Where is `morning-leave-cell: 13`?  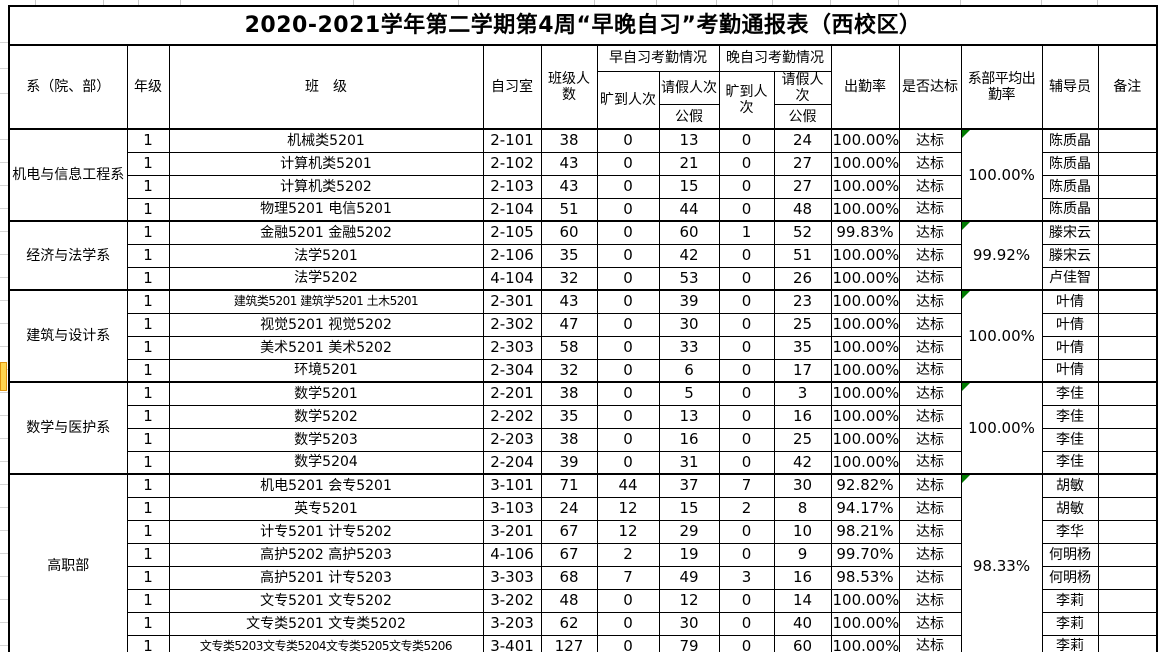
morning-leave-cell: 13 is located at coordinates (689, 140).